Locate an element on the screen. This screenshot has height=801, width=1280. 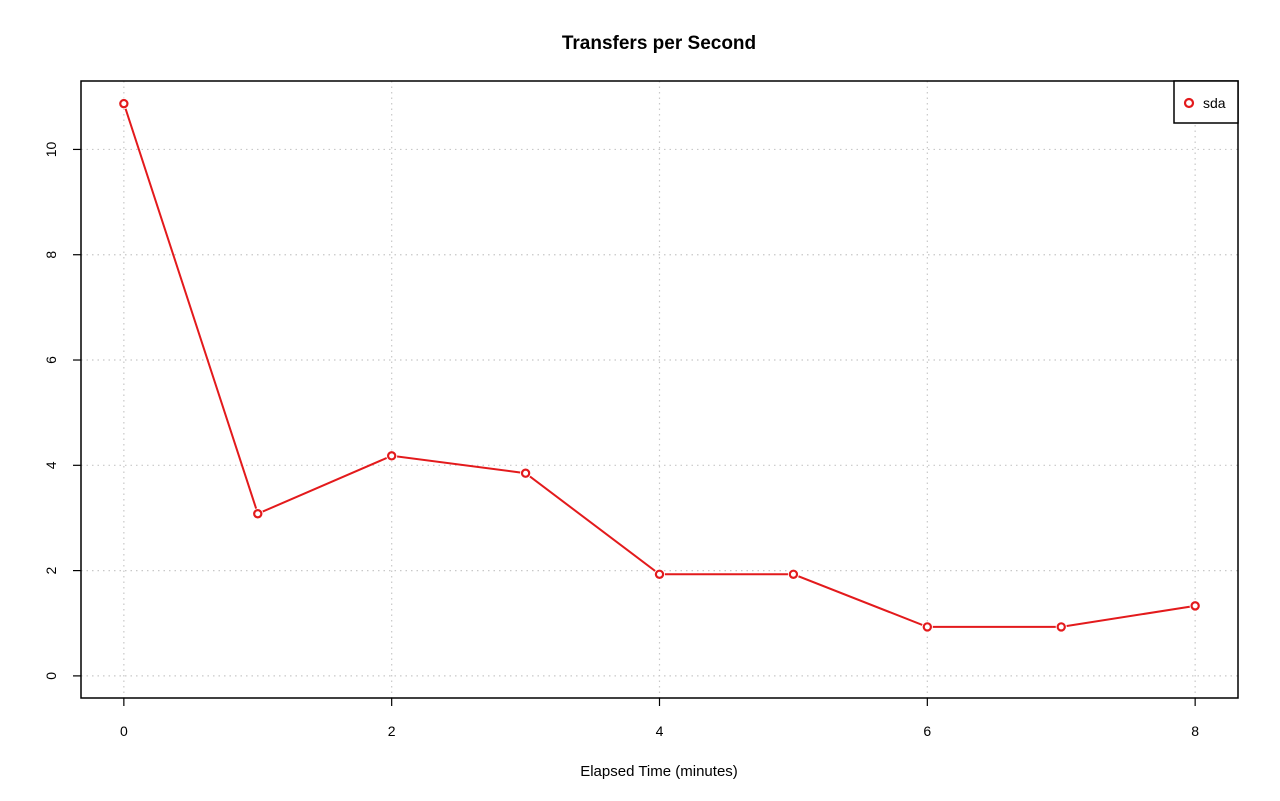
y-tick-label: 2 is located at coordinates (51, 570).